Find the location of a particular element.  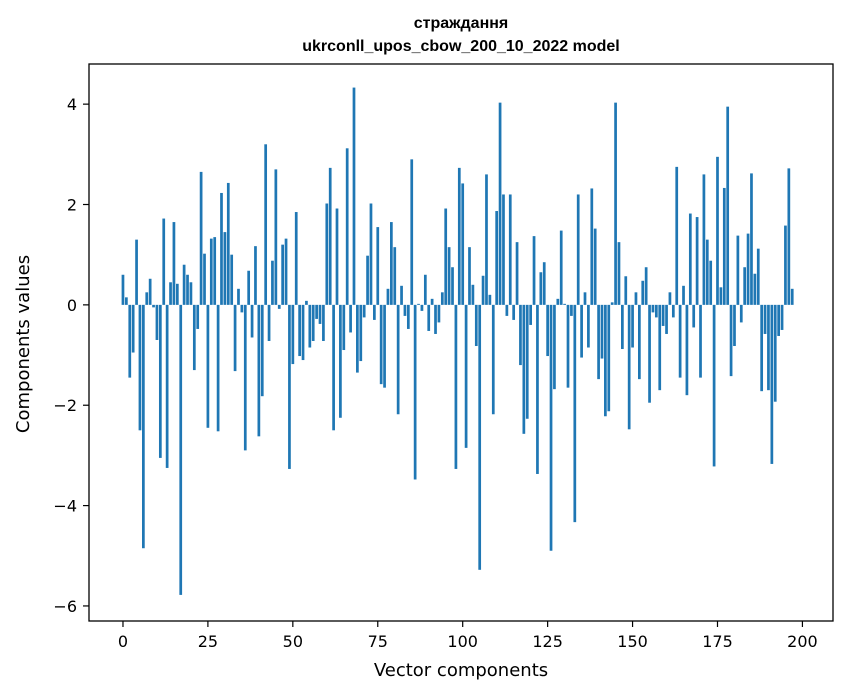

y-tick-label: 4 is located at coordinates (72, 104).